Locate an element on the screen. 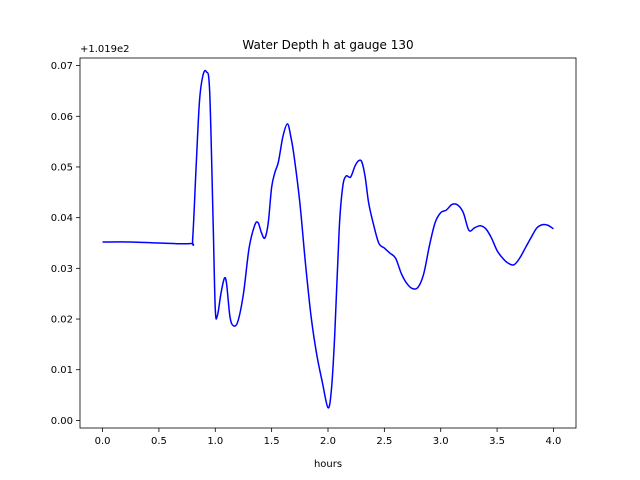 This screenshot has height=480, width=640. y-tick-label: 0.04 is located at coordinates (62, 218).